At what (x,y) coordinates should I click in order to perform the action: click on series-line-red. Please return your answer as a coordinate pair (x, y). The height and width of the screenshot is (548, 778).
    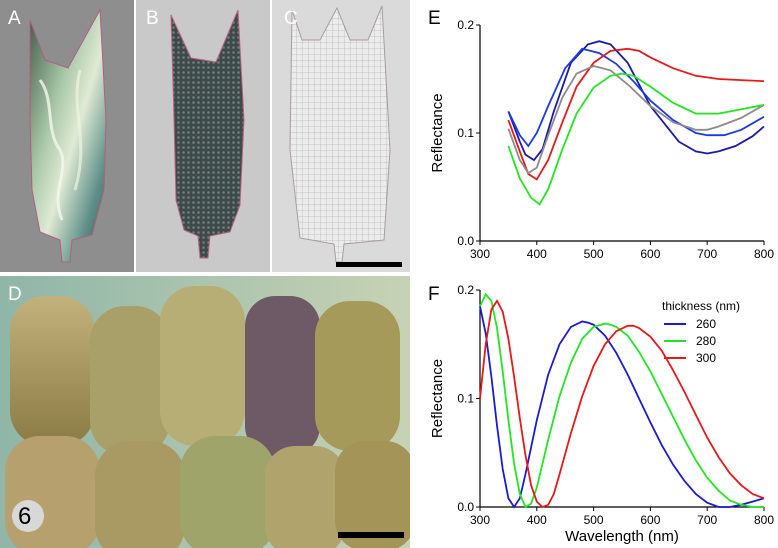
    Looking at the image, I should click on (636, 114).